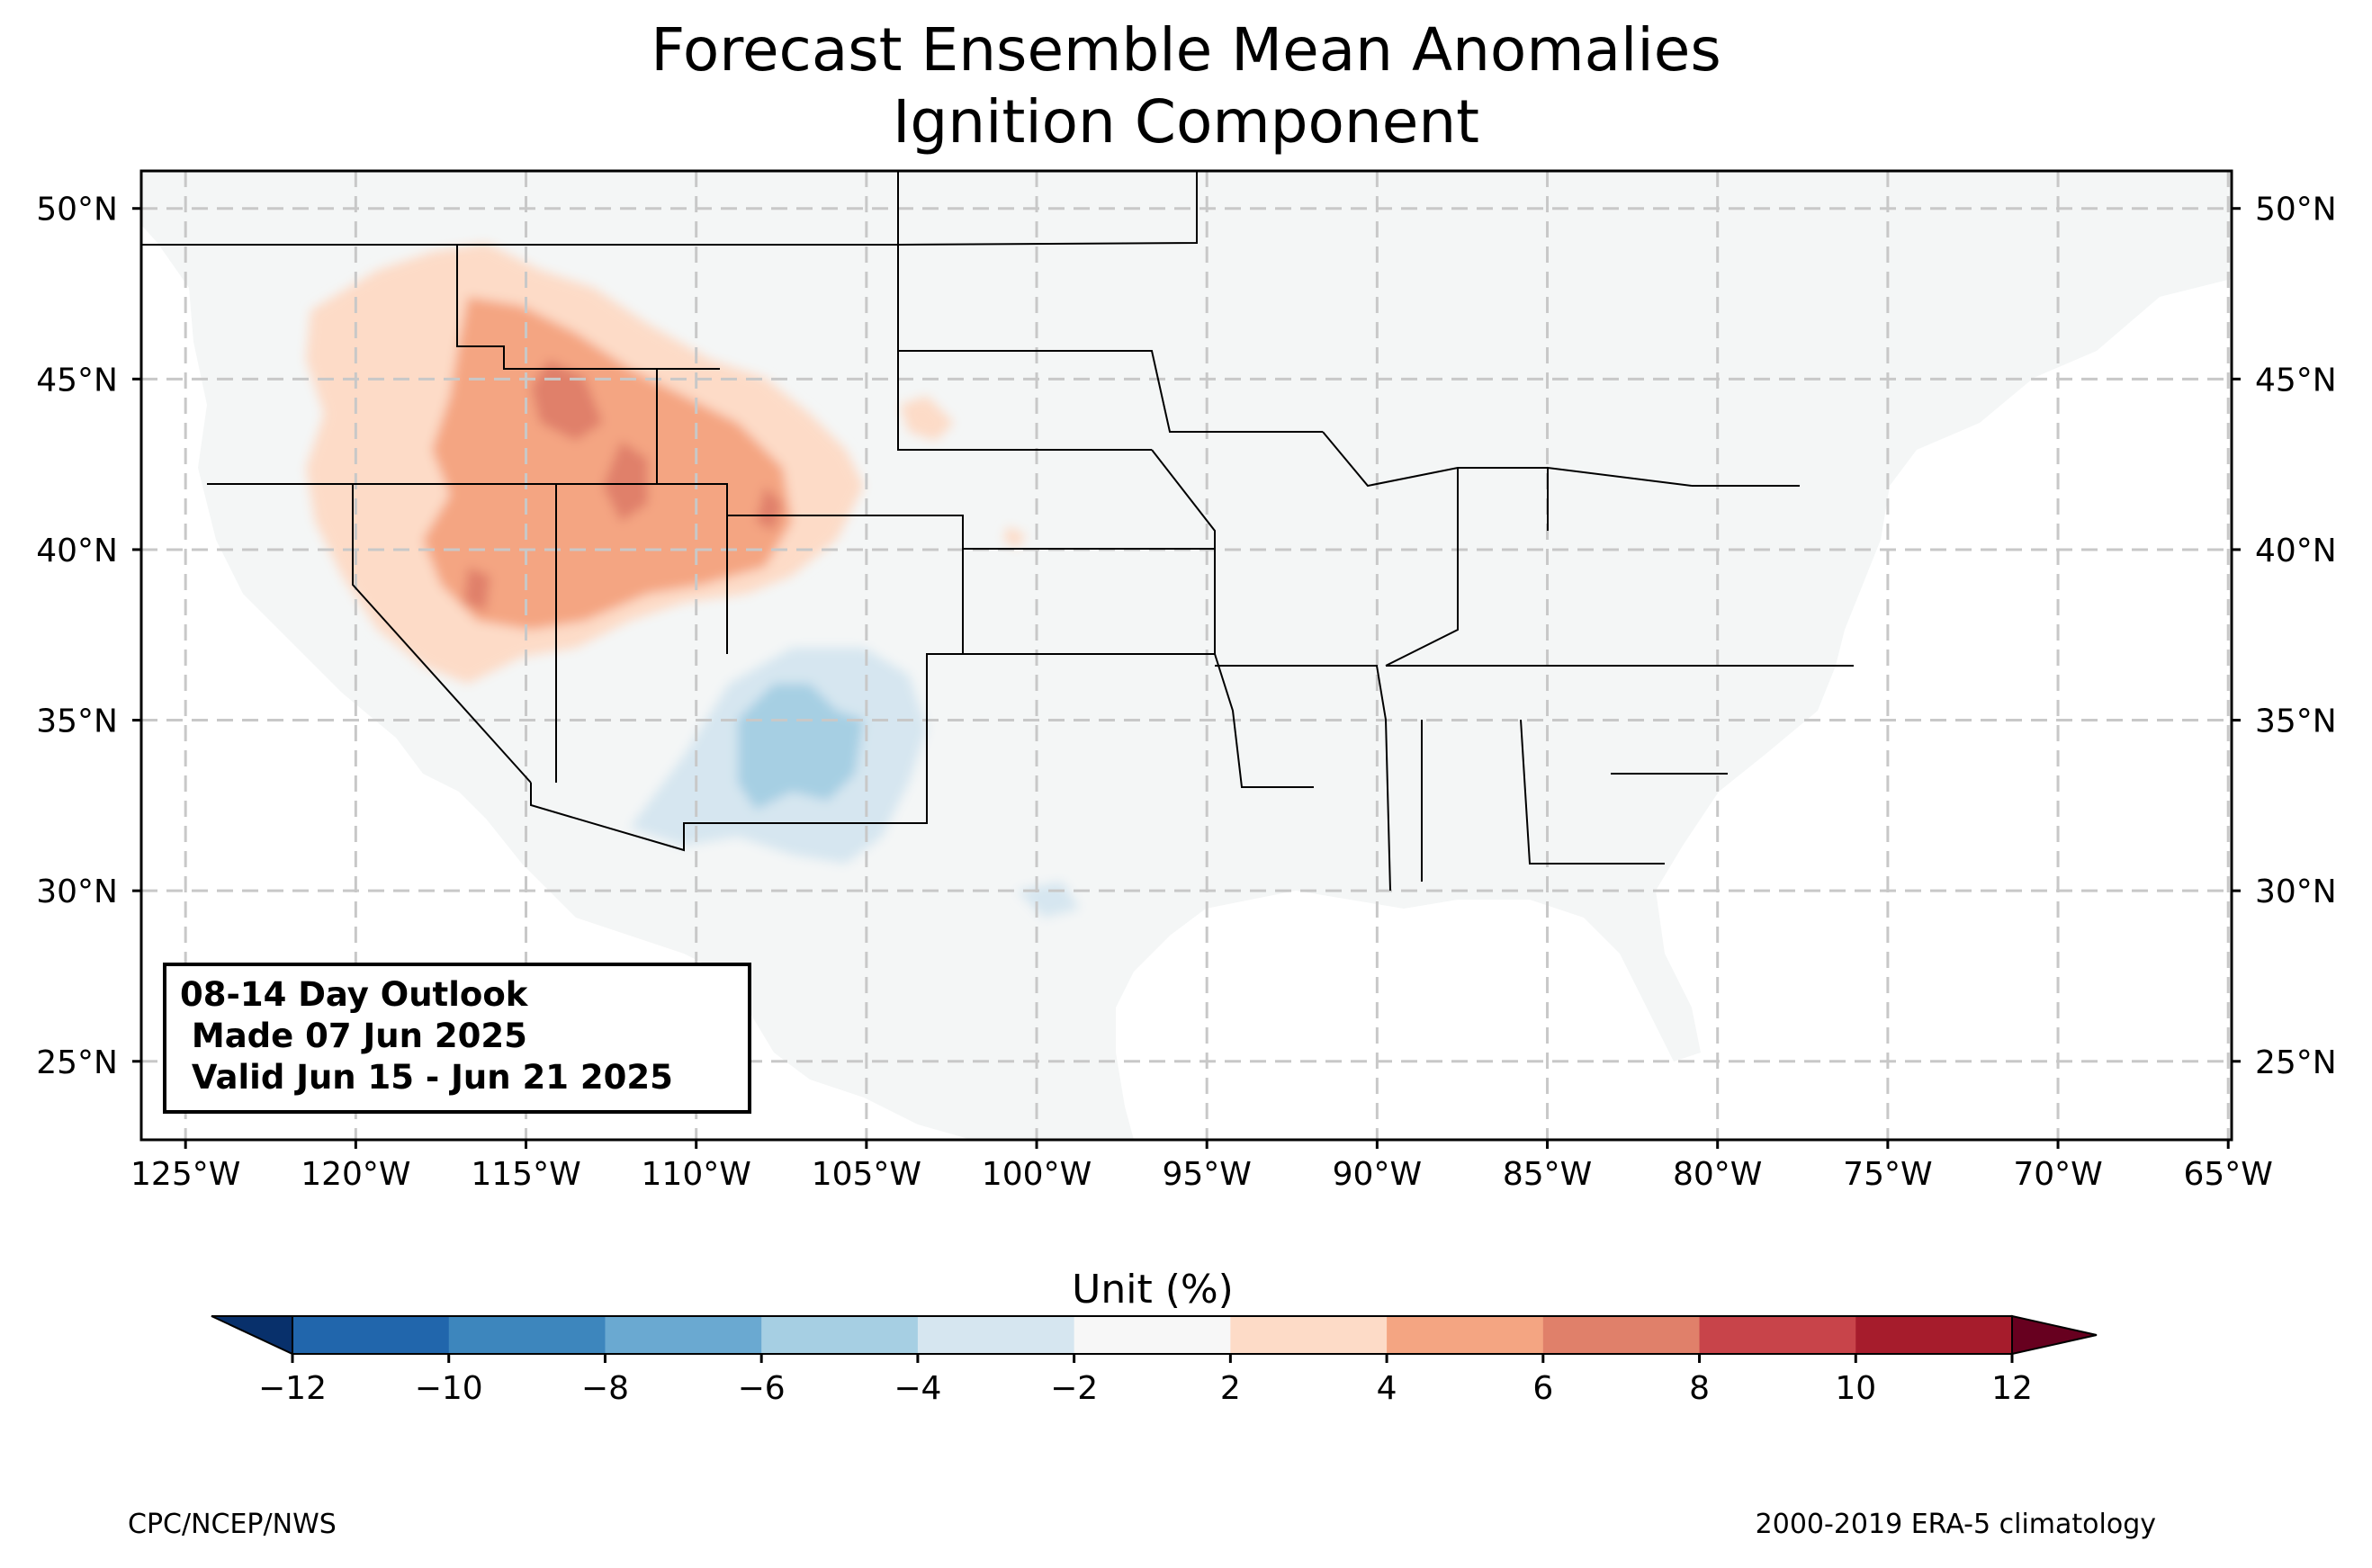 This screenshot has width=2372, height=1568. I want to click on anomaly-neg-4-6-southwest, so click(801, 747).